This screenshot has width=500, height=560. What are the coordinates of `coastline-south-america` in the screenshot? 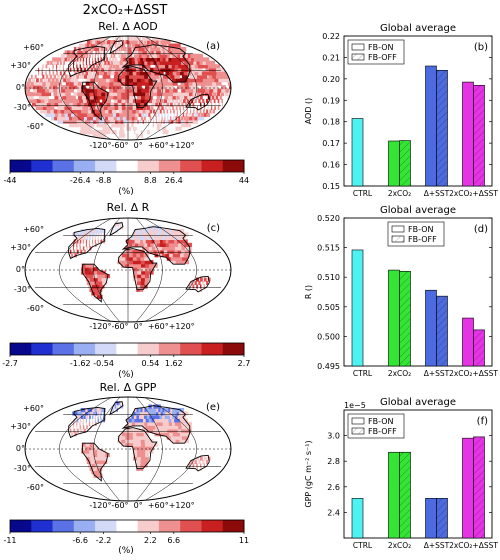 It's located at (95, 462).